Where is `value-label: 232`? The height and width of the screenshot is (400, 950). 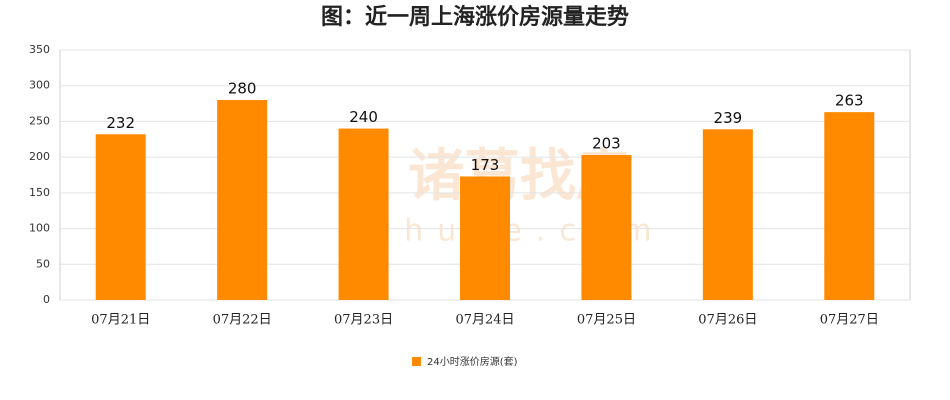 value-label: 232 is located at coordinates (120, 123).